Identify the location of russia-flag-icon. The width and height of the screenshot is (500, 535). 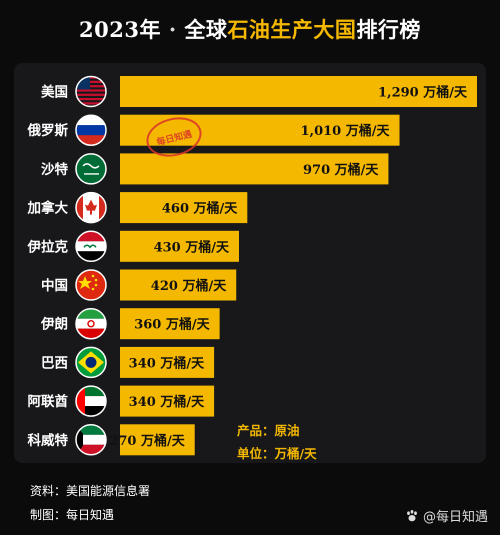
(91, 130).